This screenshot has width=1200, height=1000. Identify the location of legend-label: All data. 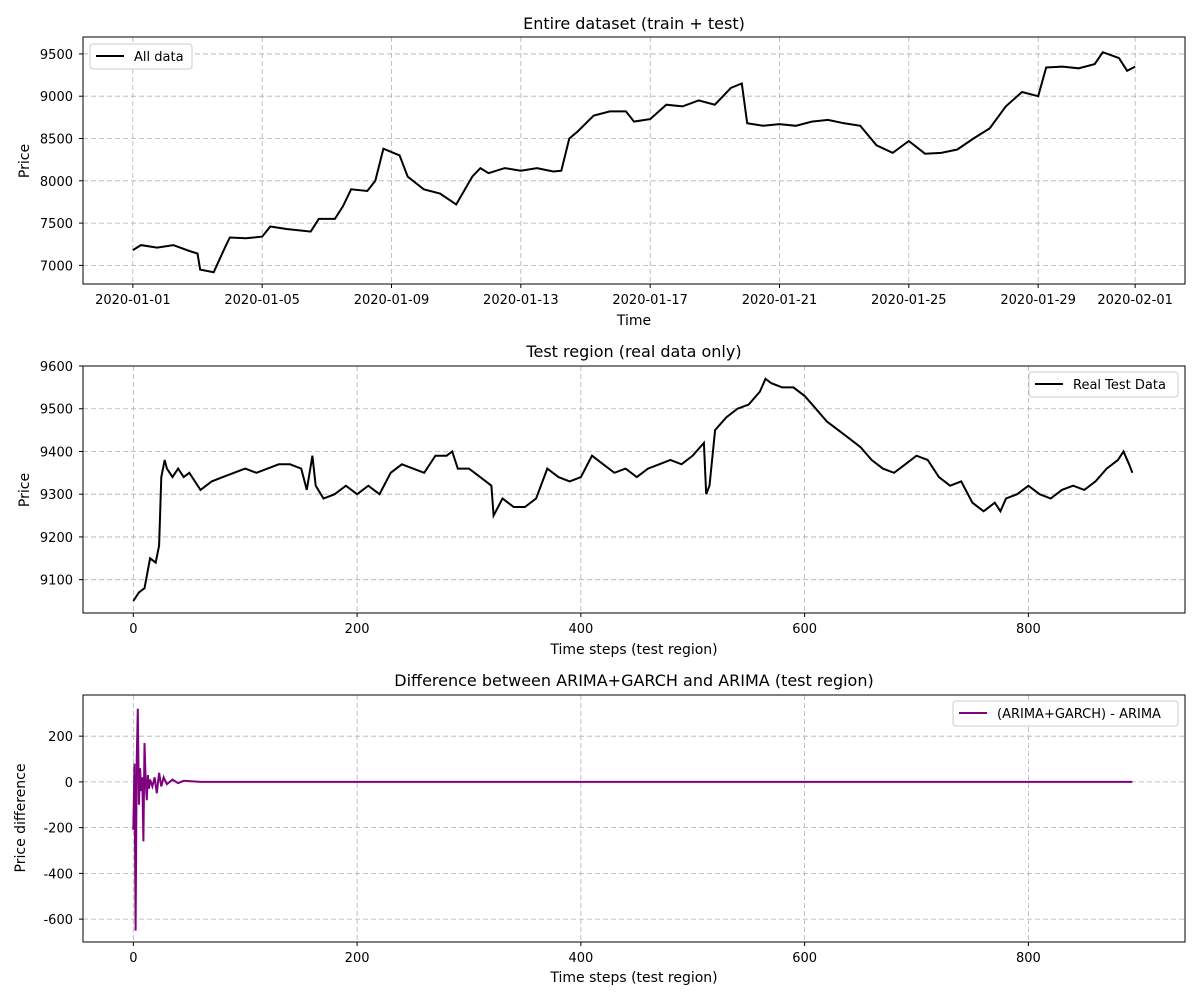
(159, 57).